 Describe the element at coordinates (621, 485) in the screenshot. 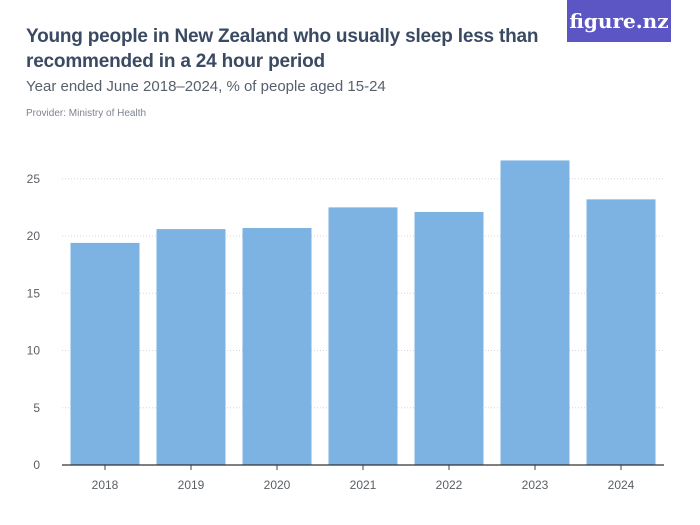

I see `x-tick-label: 2024` at that location.